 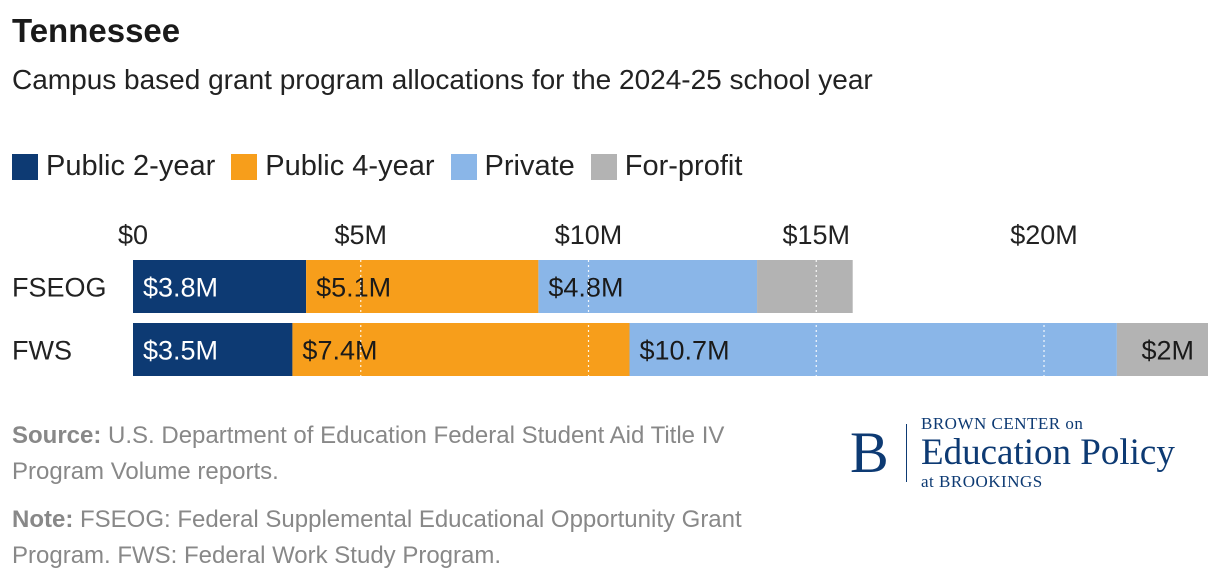 What do you see at coordinates (339, 351) in the screenshot?
I see `data-label-fws-public-4-year: $7.4M` at bounding box center [339, 351].